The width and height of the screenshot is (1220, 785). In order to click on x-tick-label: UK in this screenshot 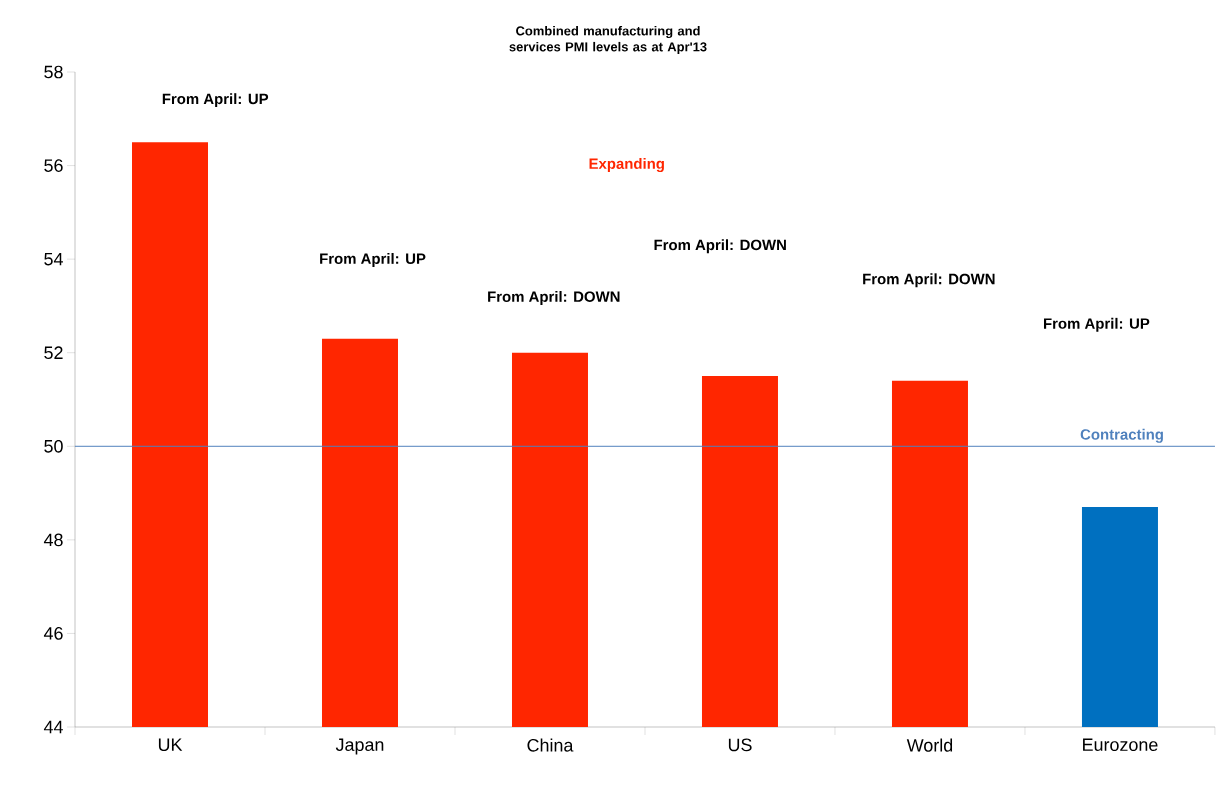, I will do `click(170, 745)`.